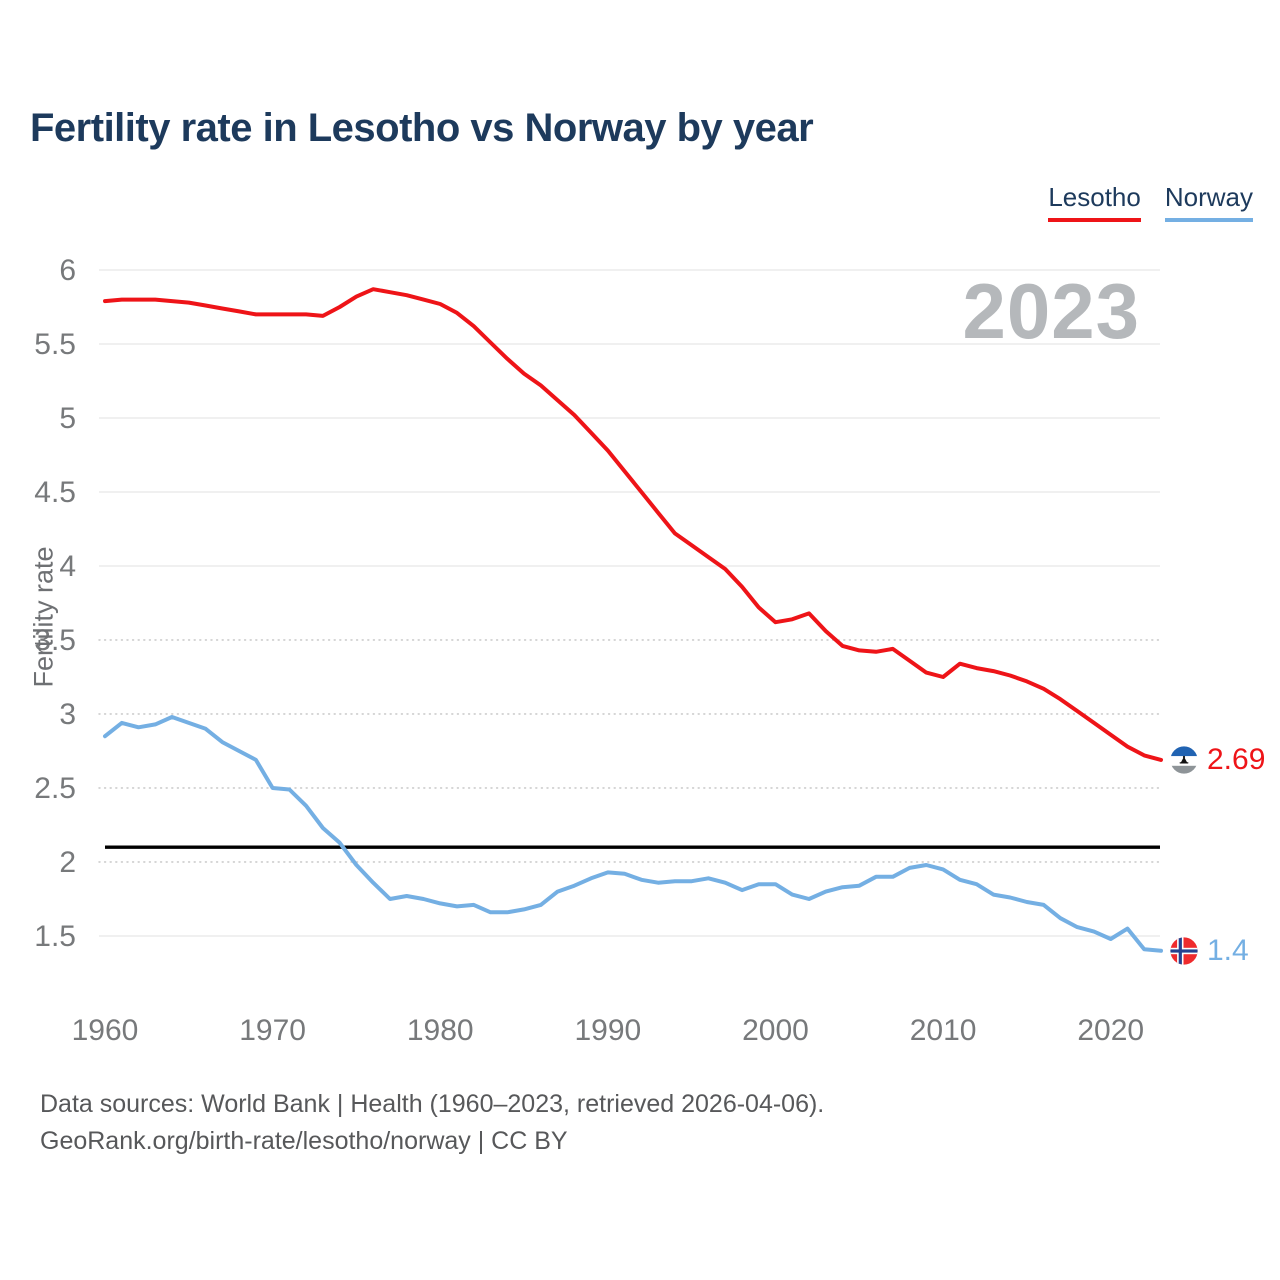 The height and width of the screenshot is (1280, 1280). I want to click on x-tick-label: 2010, so click(943, 1030).